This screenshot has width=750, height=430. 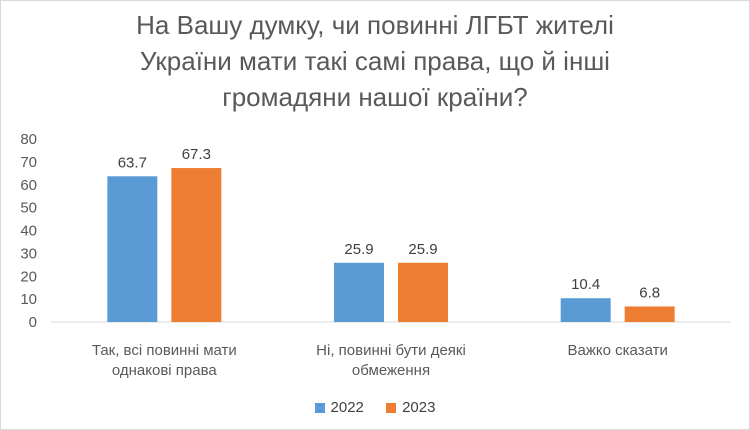 I want to click on y-tick-label: 80, so click(x=28, y=139).